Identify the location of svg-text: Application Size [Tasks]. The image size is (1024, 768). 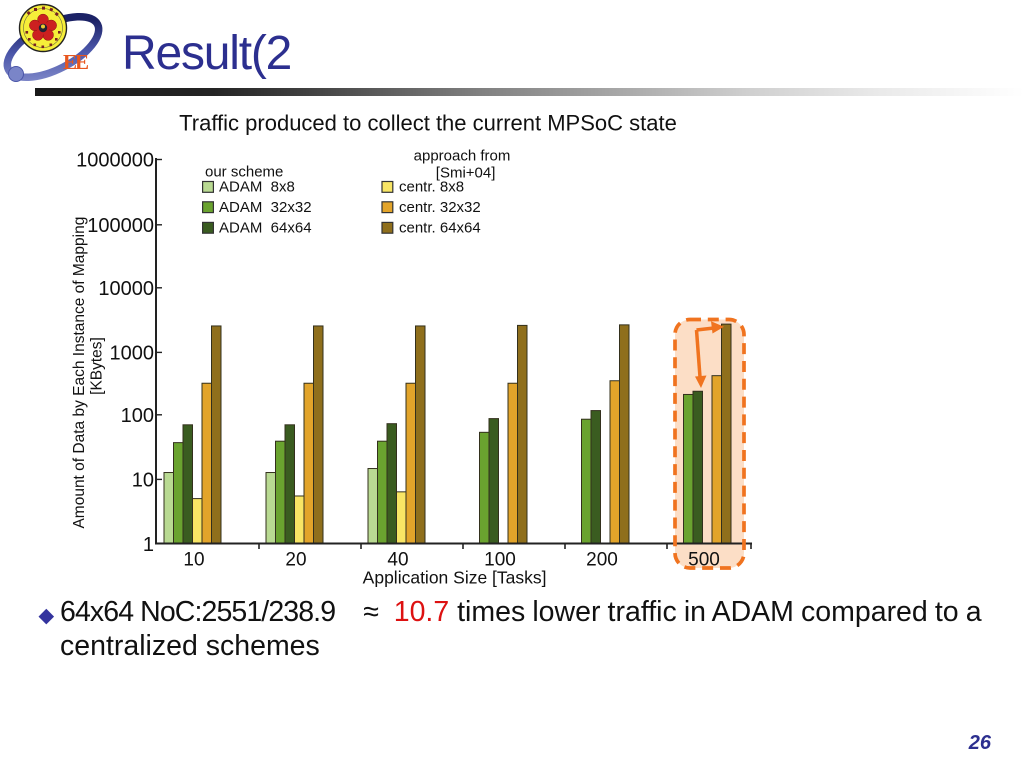
(455, 578).